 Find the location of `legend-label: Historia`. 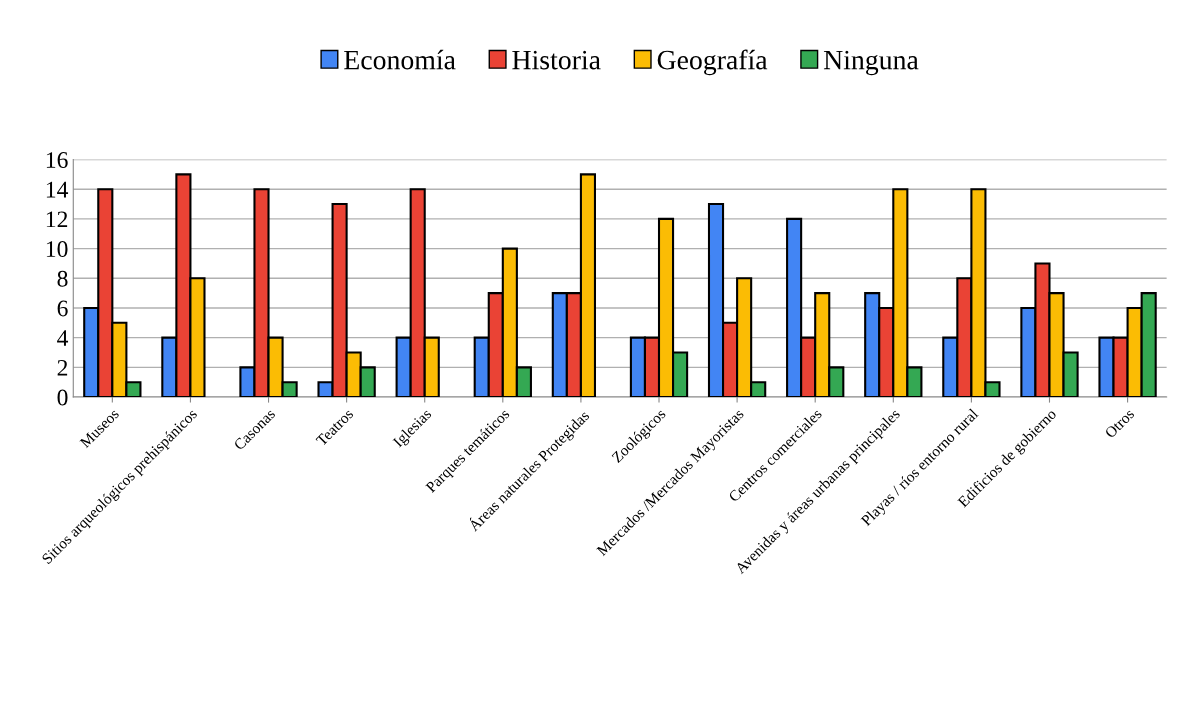

legend-label: Historia is located at coordinates (556, 60).